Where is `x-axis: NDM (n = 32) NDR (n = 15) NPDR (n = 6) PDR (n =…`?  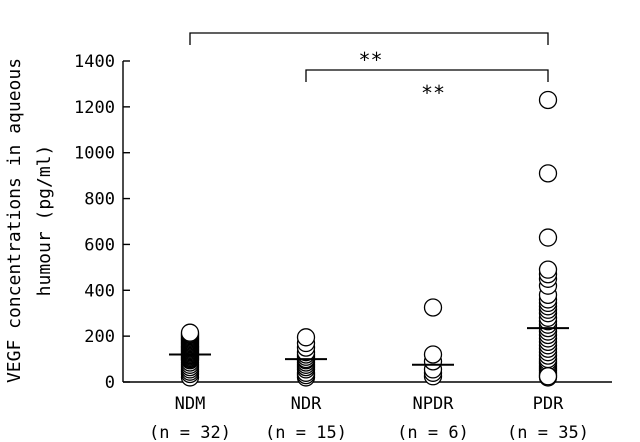
x-axis: NDM (n = 32) NDR (n = 15) NPDR (n = 6) PDR (n =… is located at coordinates (367, 408).